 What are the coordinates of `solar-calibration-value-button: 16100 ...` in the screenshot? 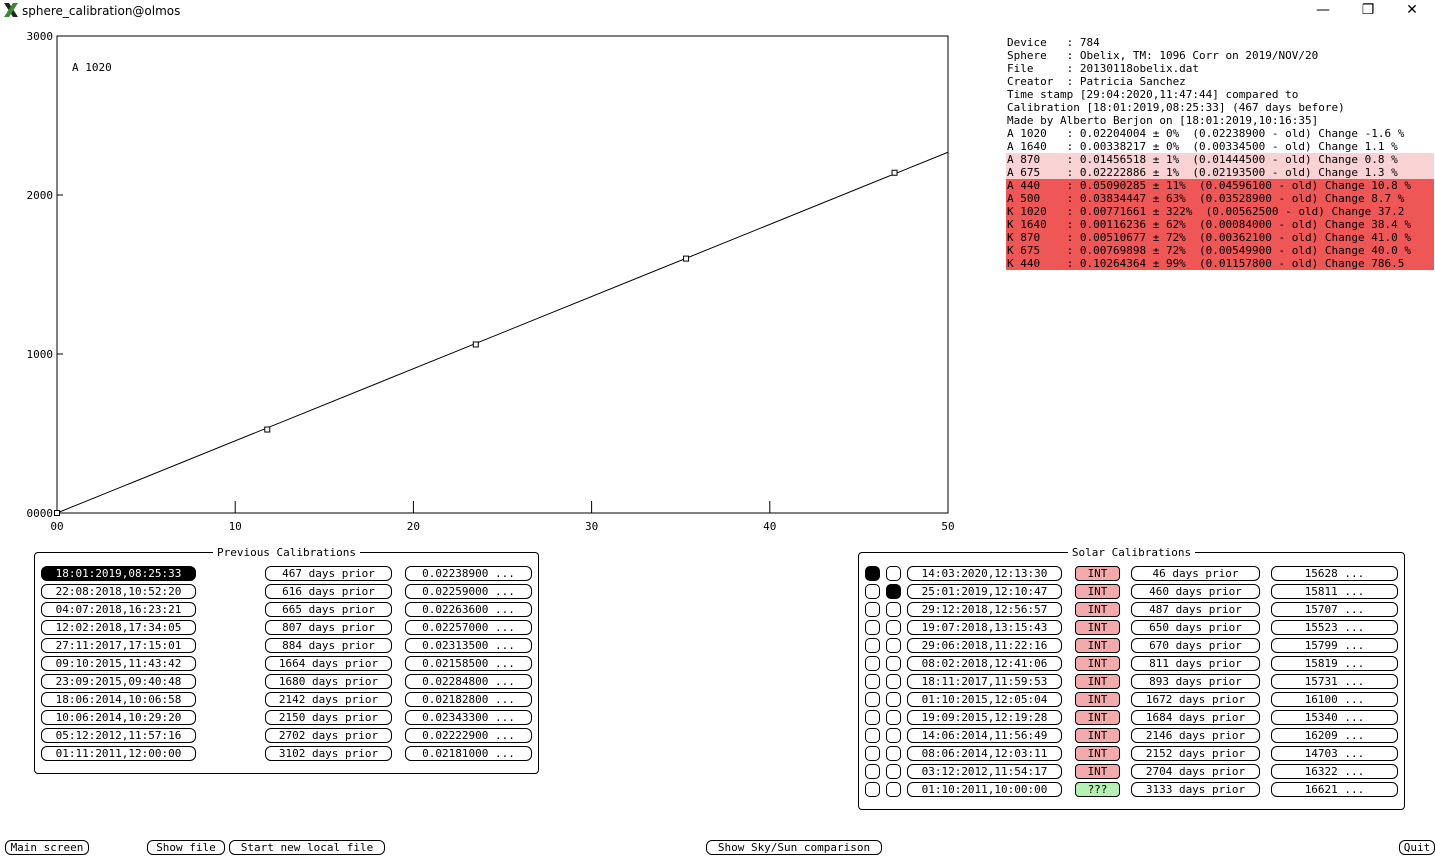 It's located at (1334, 699).